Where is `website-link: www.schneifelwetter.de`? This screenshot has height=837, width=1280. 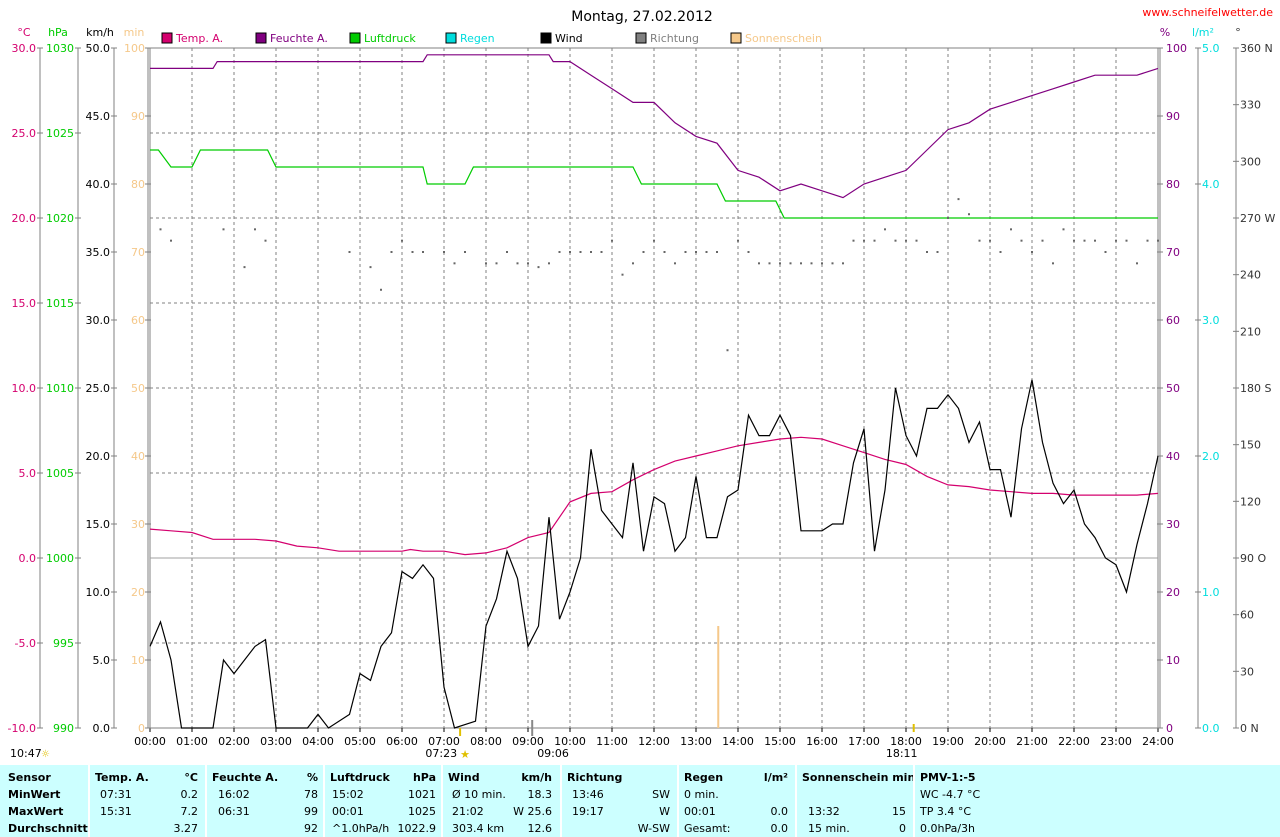
website-link: www.schneifelwetter.de is located at coordinates (1207, 12).